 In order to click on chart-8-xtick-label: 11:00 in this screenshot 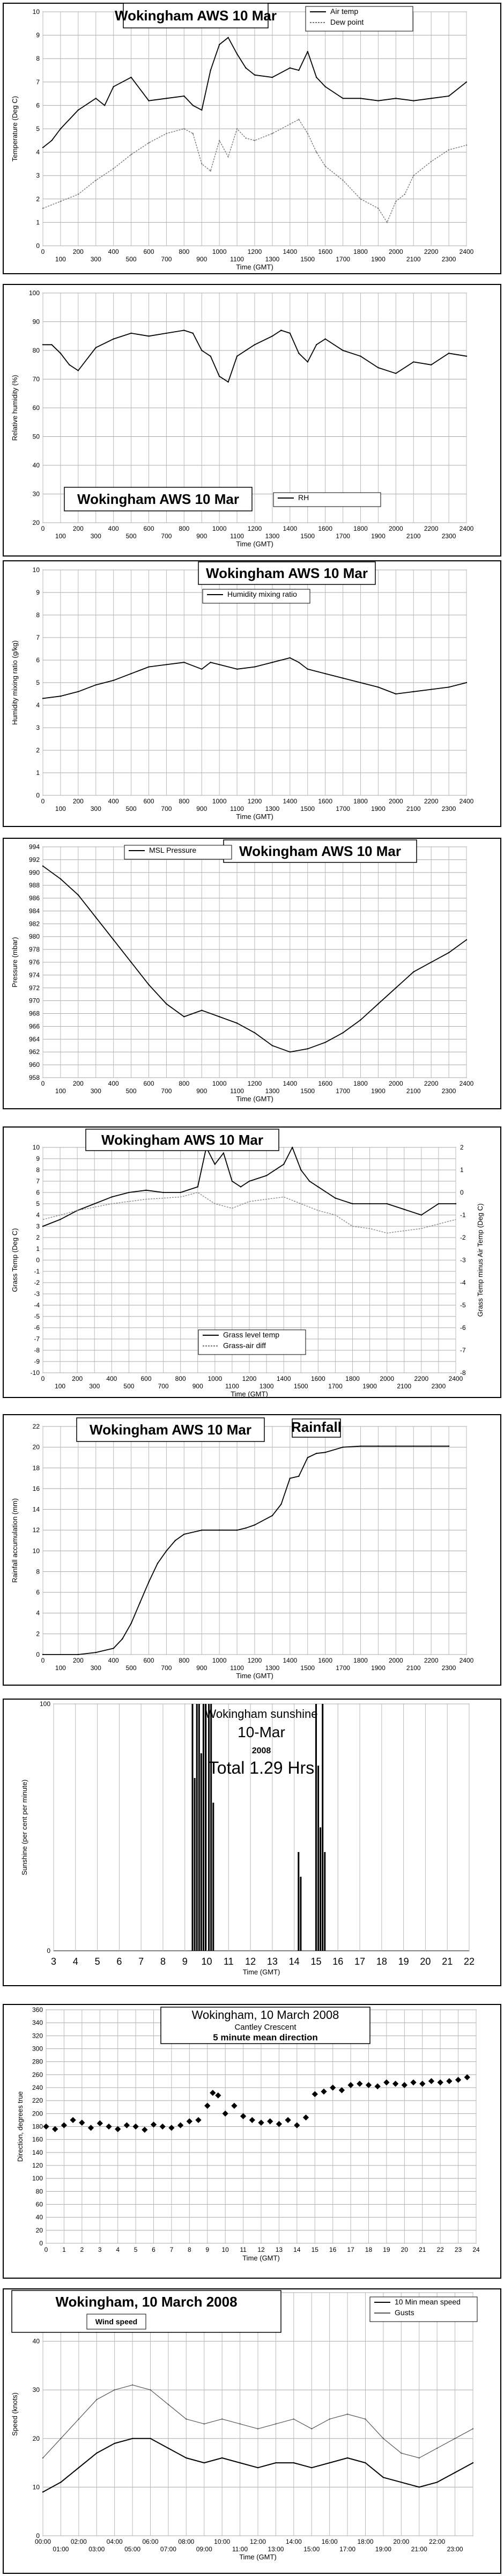, I will do `click(240, 2549)`.